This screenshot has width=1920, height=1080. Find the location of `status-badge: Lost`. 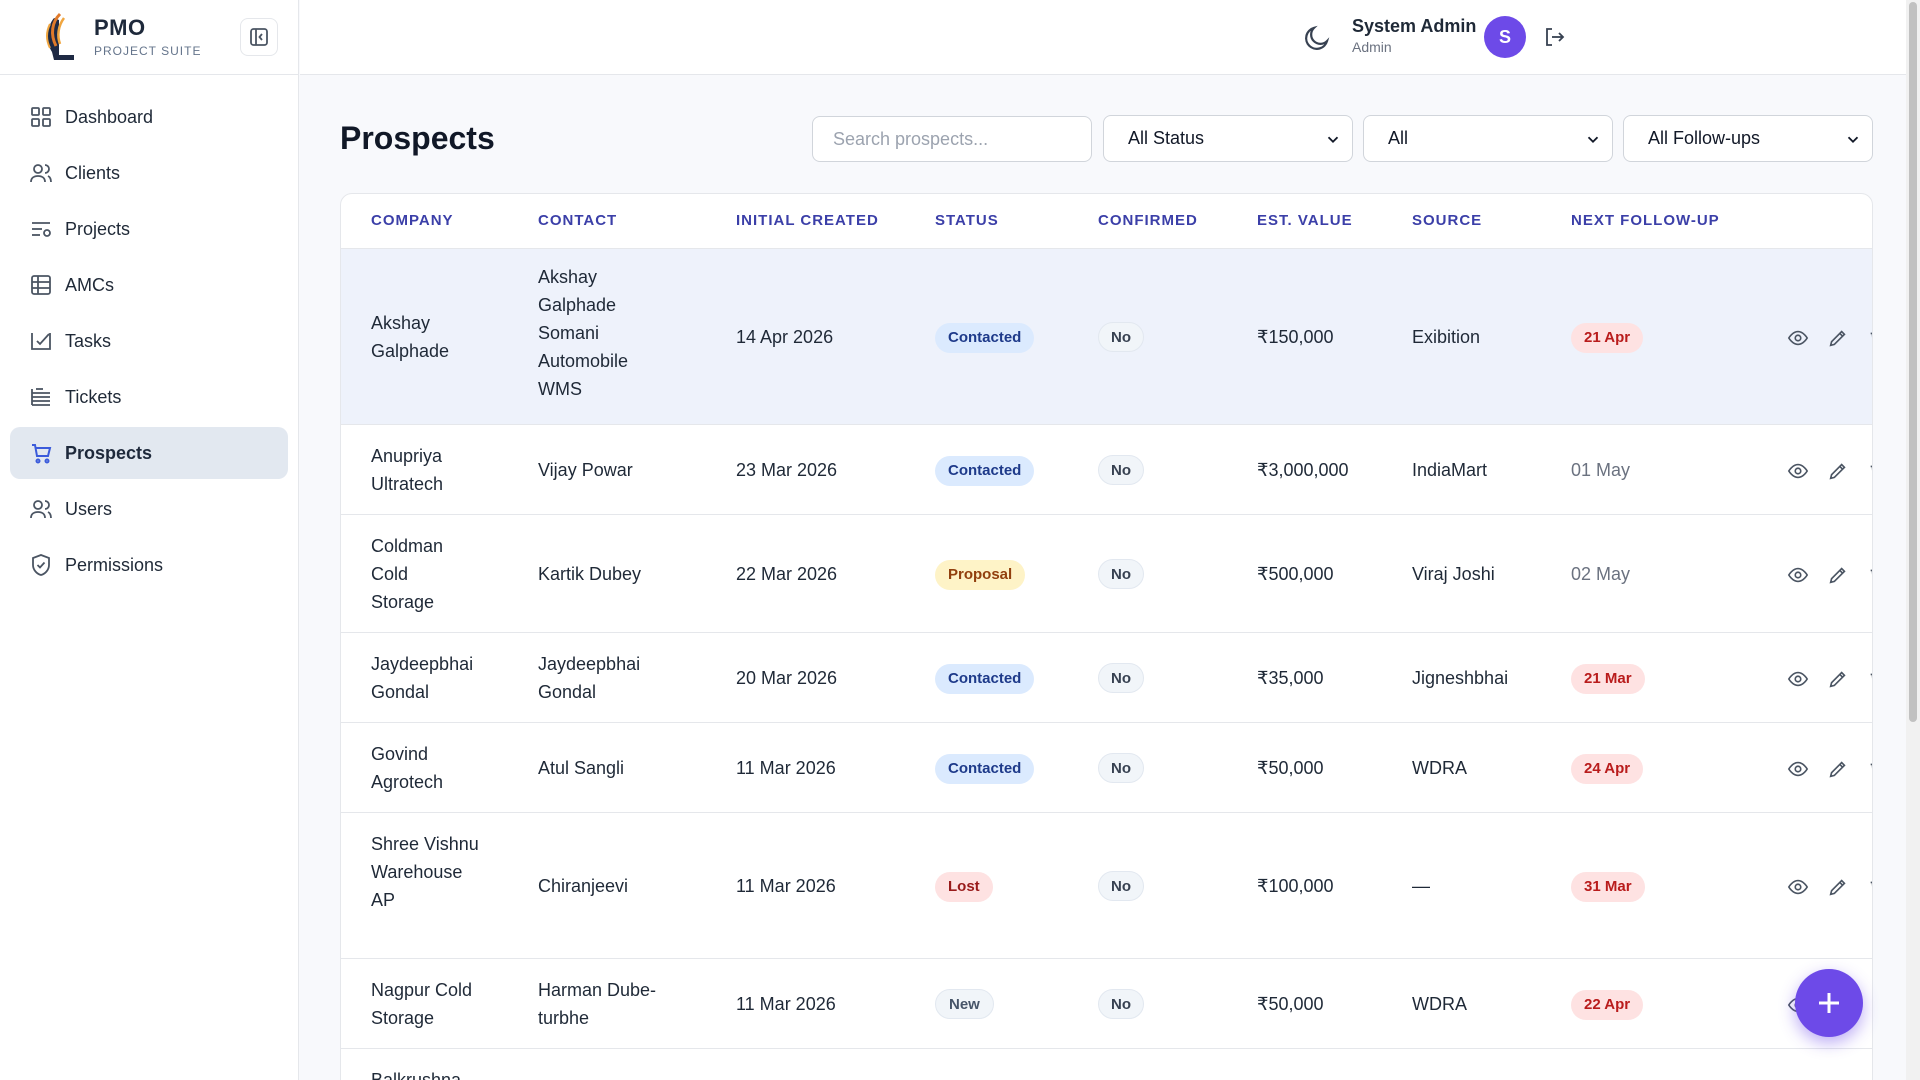

status-badge: Lost is located at coordinates (964, 887).